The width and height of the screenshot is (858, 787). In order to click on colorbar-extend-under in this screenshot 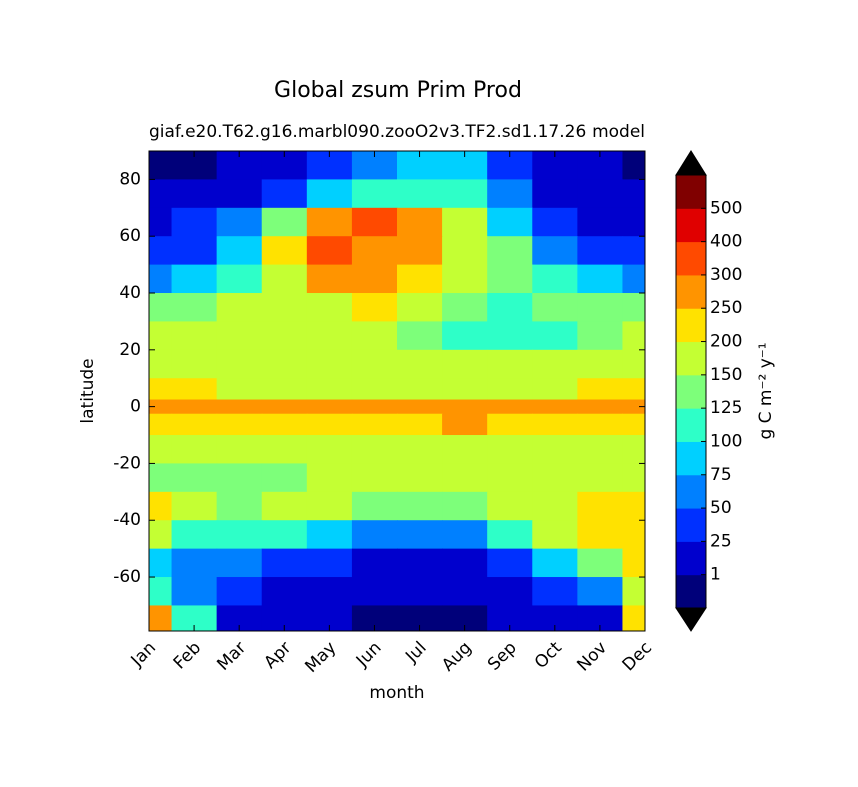, I will do `click(691, 619)`.